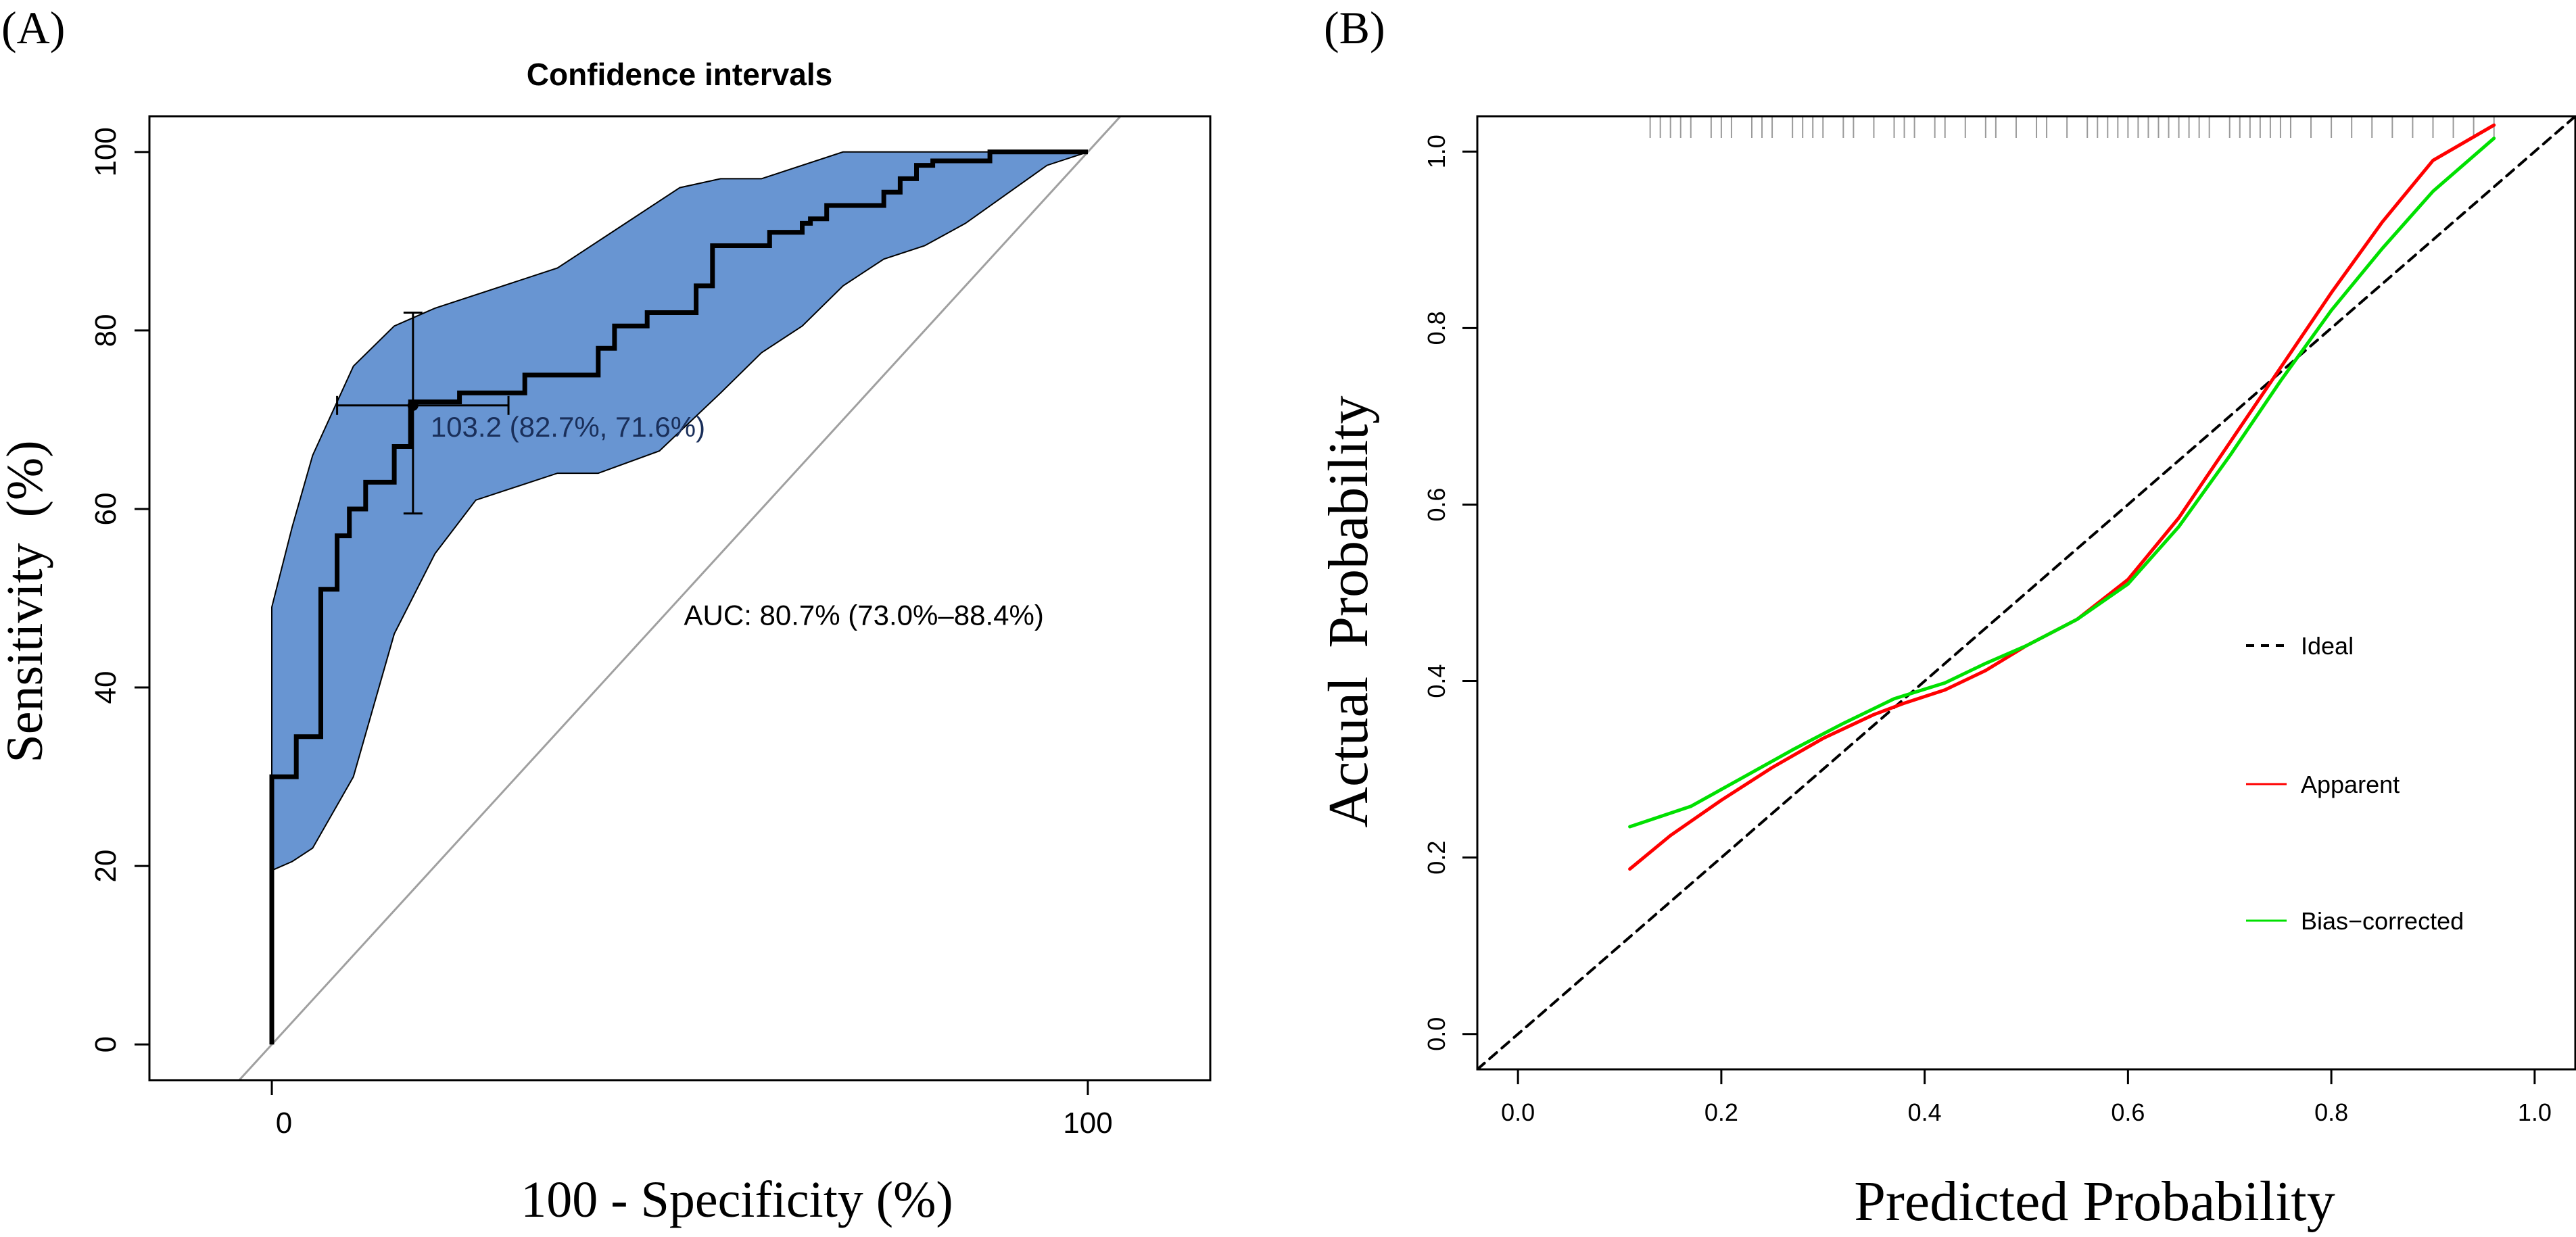 This screenshot has width=2576, height=1237. Describe the element at coordinates (1348, 611) in the screenshot. I see `calibration-y-axis-label: Actual Probability` at that location.